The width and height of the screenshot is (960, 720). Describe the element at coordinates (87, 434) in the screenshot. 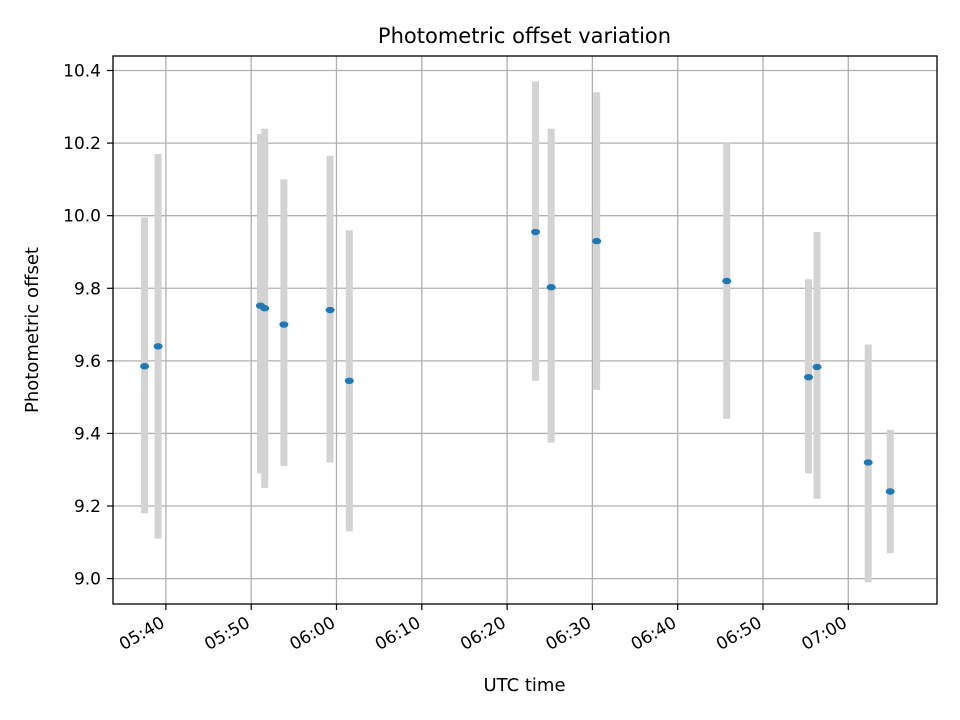

I see `y-tick-label: 9.4` at that location.